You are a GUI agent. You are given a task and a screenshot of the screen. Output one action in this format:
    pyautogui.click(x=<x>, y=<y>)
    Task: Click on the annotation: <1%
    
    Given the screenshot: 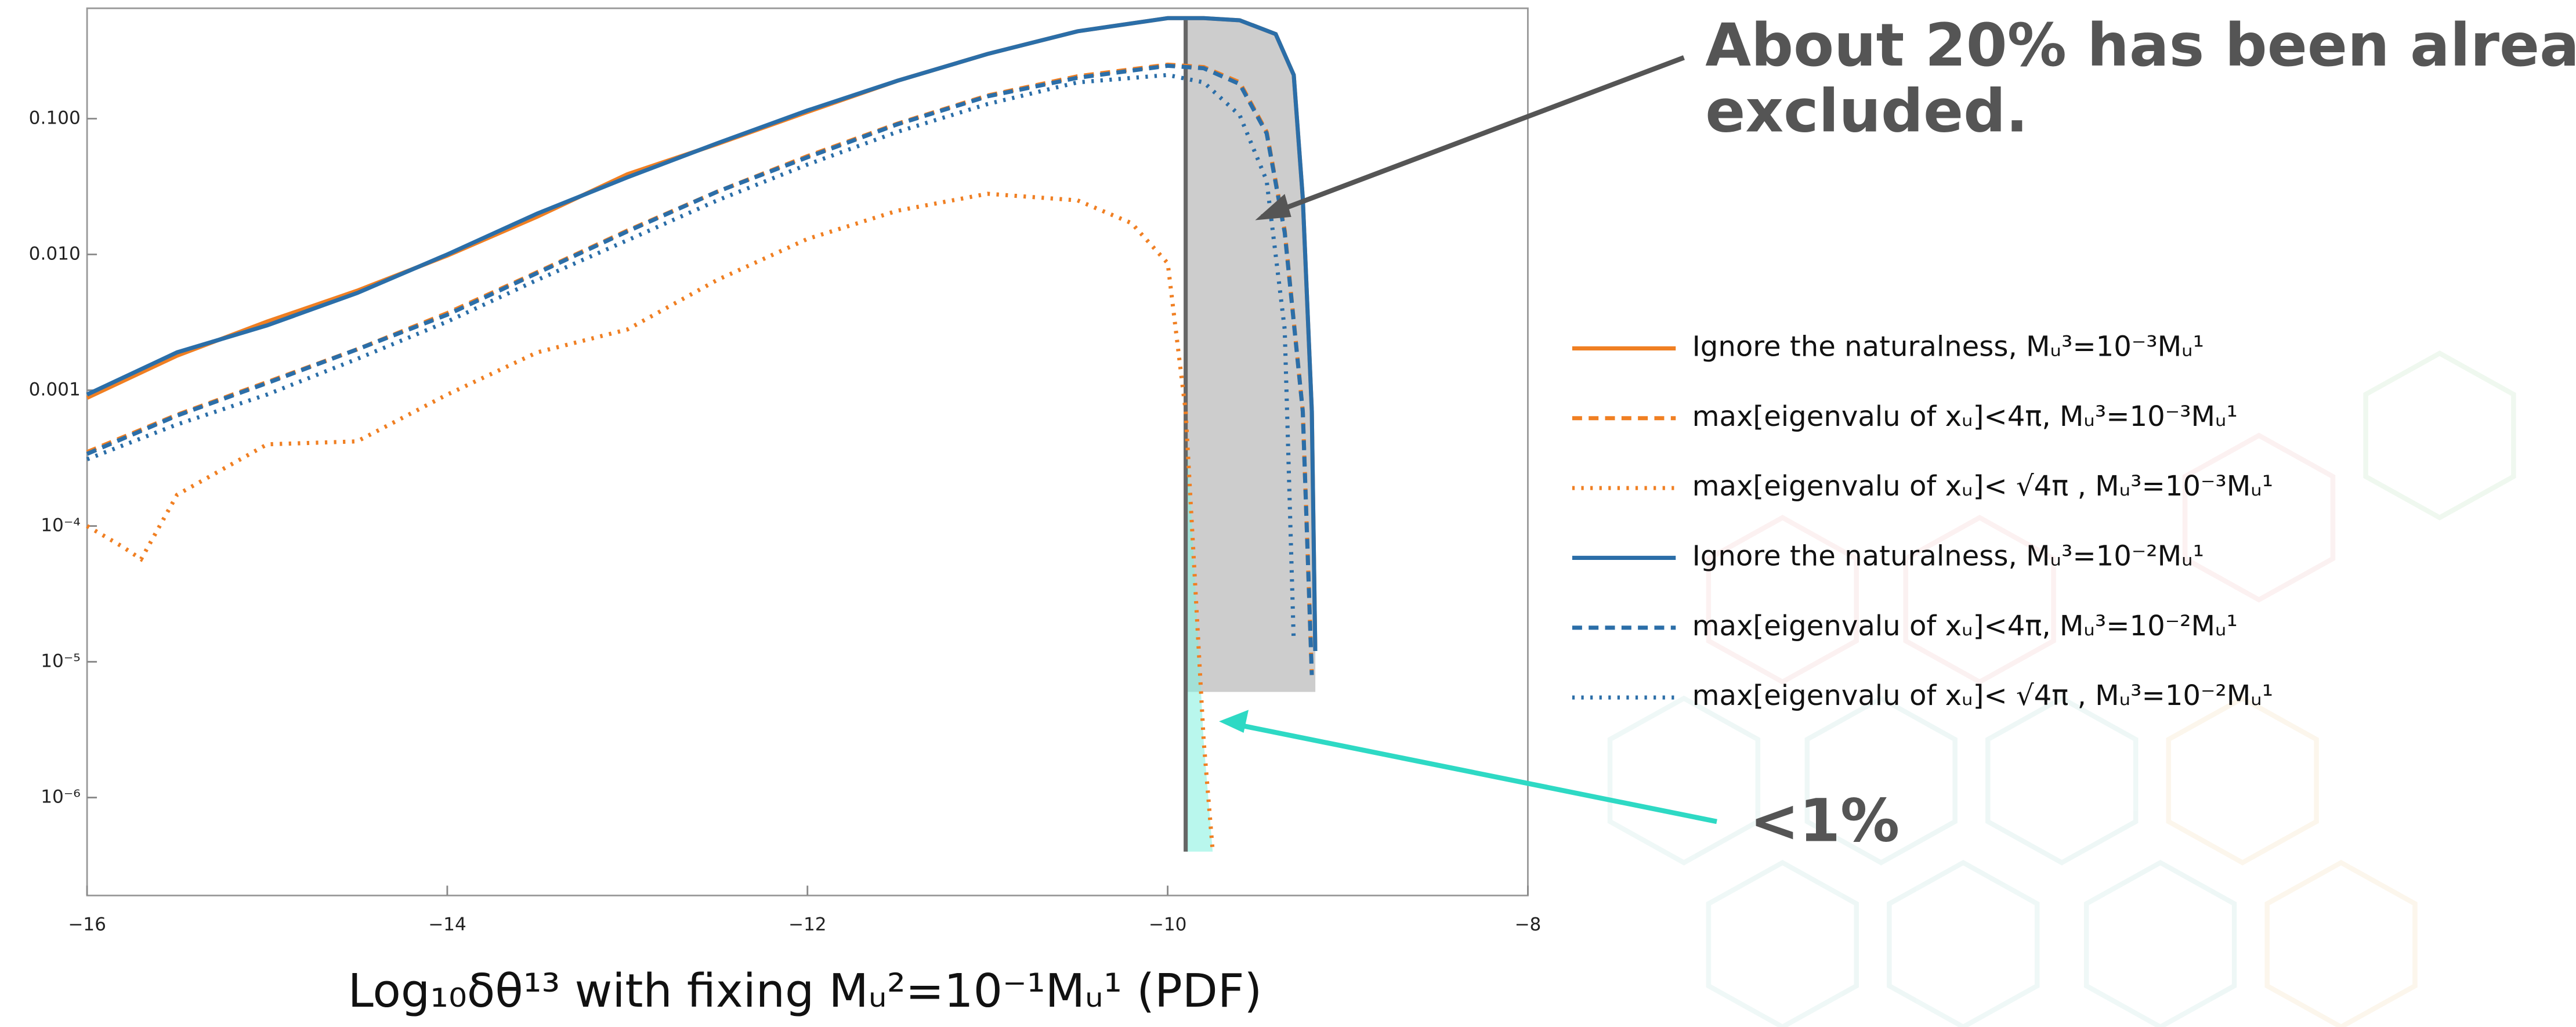 What is the action you would take?
    pyautogui.click(x=1825, y=820)
    